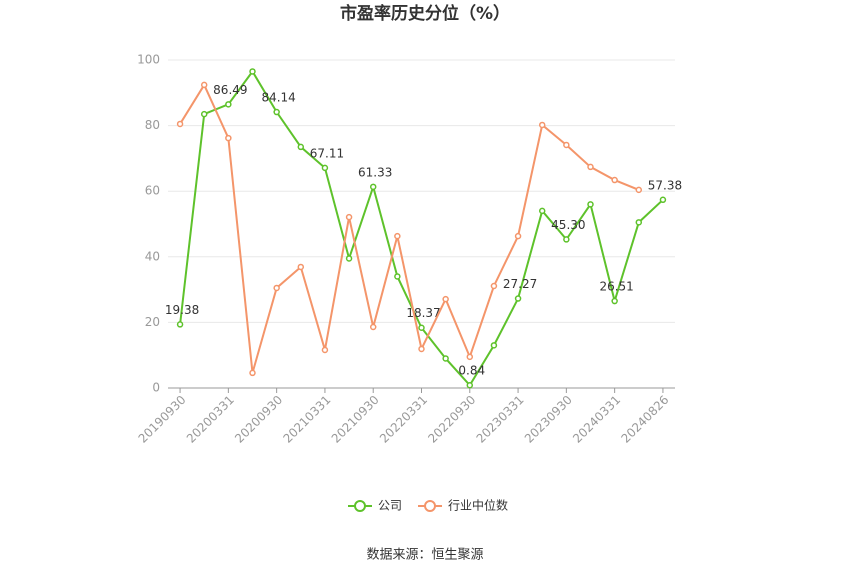 The height and width of the screenshot is (575, 850). I want to click on x-tick-label: 20240826, so click(644, 419).